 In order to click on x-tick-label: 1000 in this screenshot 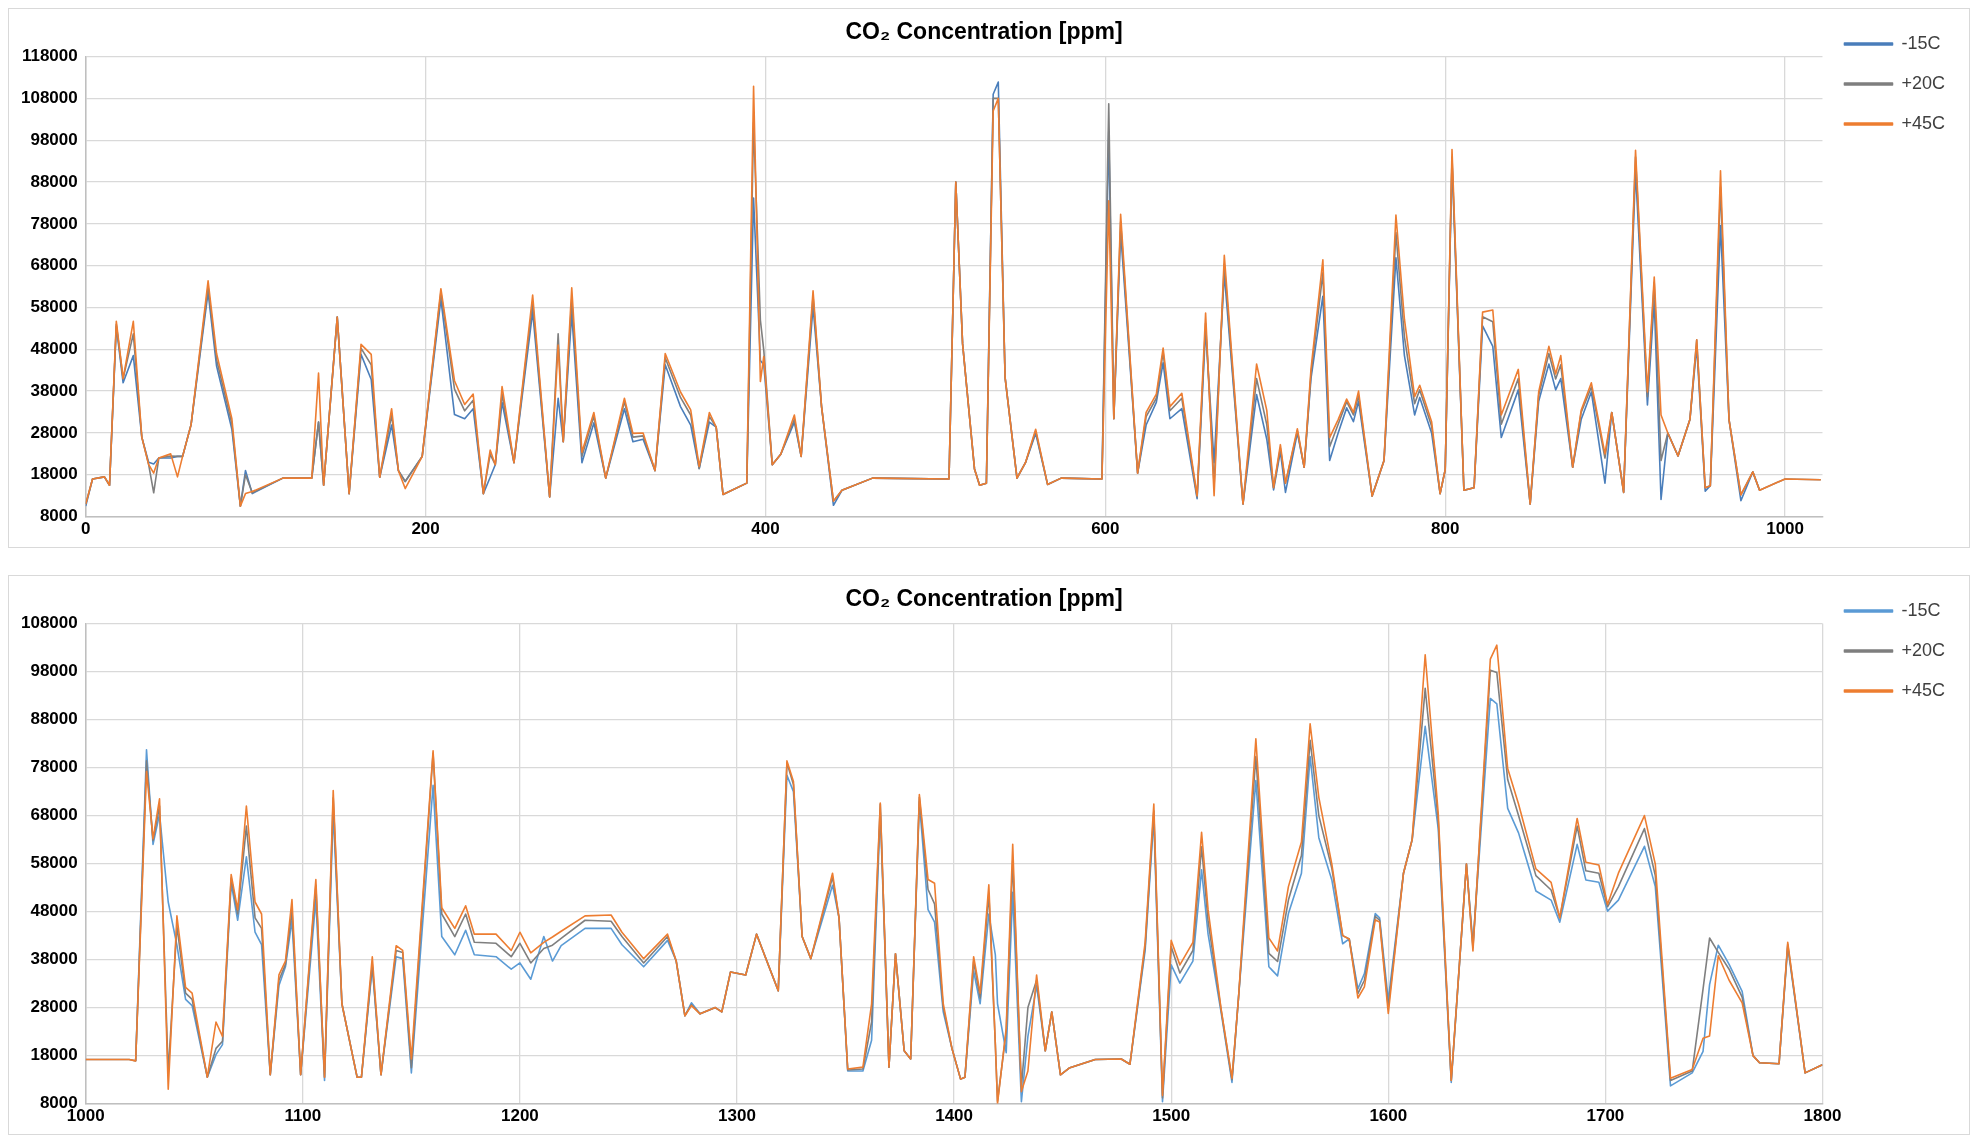, I will do `click(1785, 529)`.